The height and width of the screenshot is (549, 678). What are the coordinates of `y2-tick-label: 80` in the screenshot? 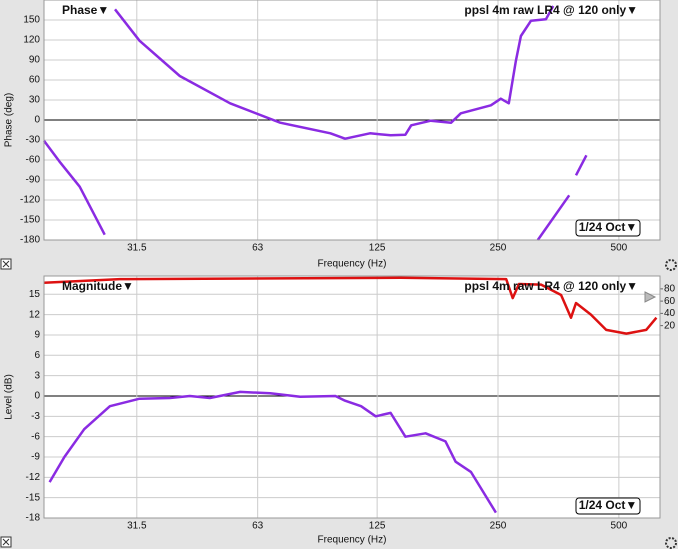 It's located at (670, 289).